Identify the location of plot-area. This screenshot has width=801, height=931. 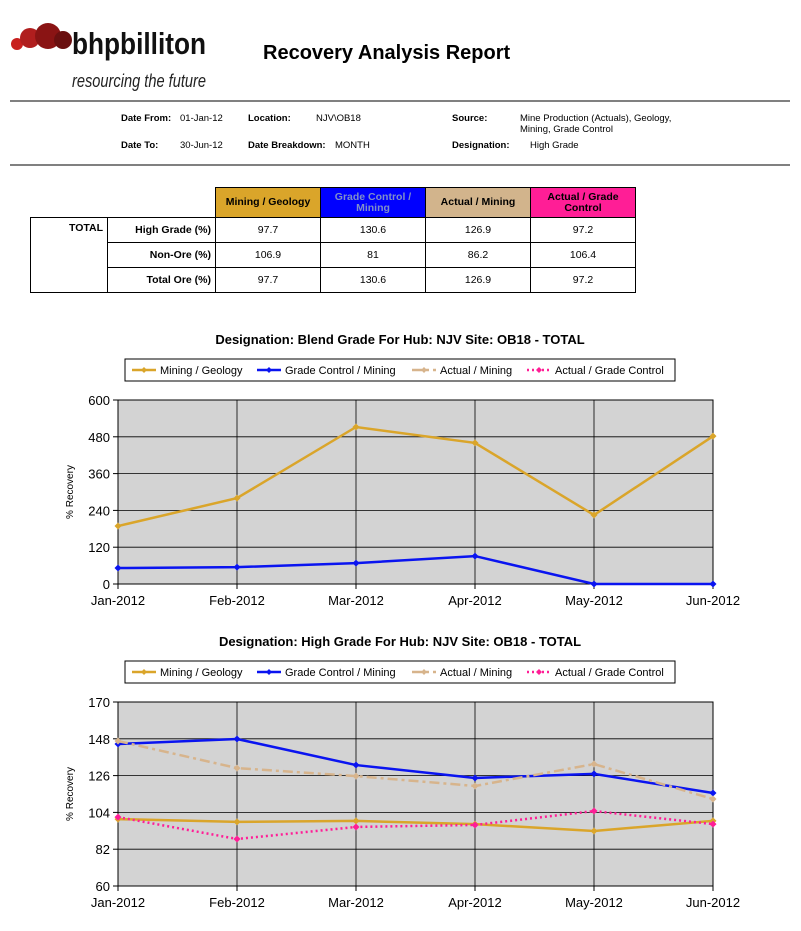
(415, 794).